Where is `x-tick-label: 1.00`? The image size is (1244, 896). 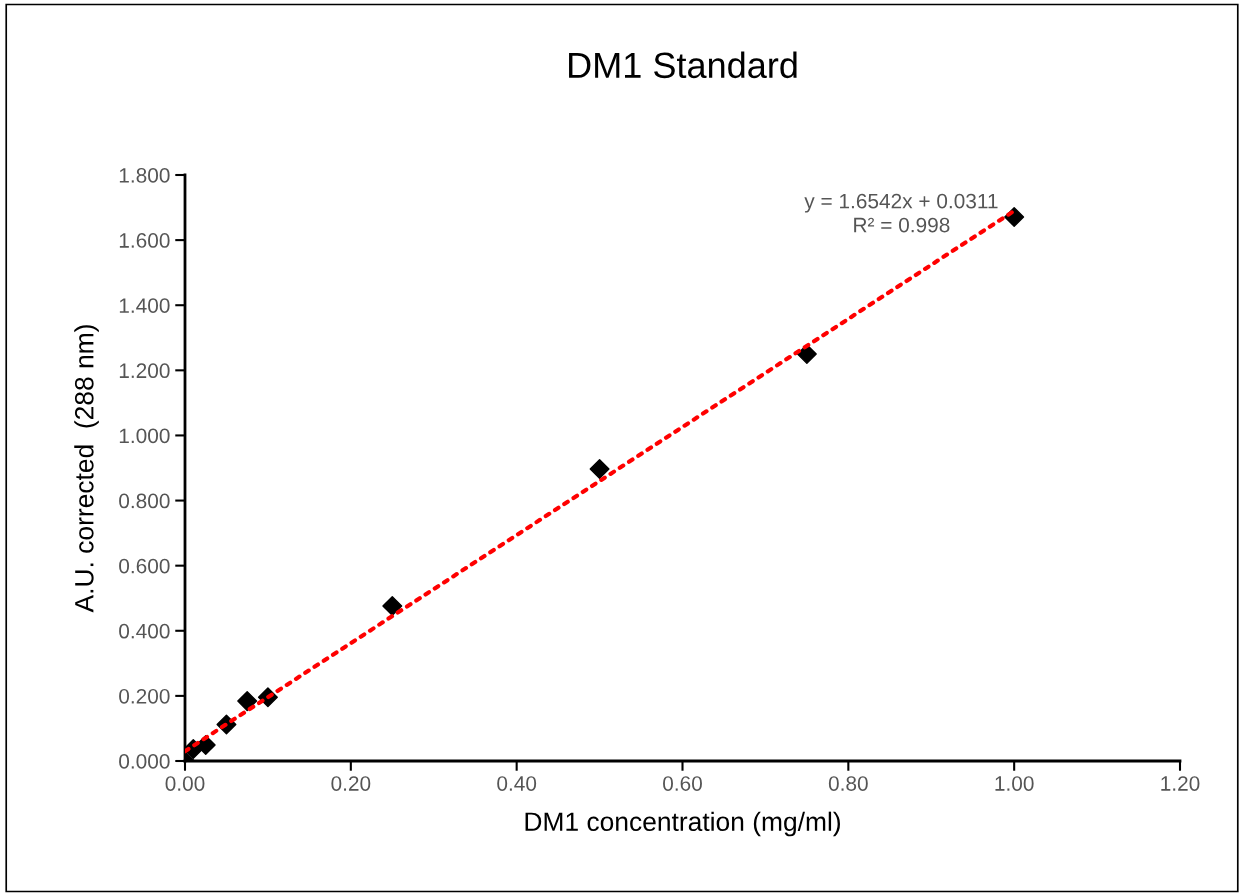
x-tick-label: 1.00 is located at coordinates (1014, 783).